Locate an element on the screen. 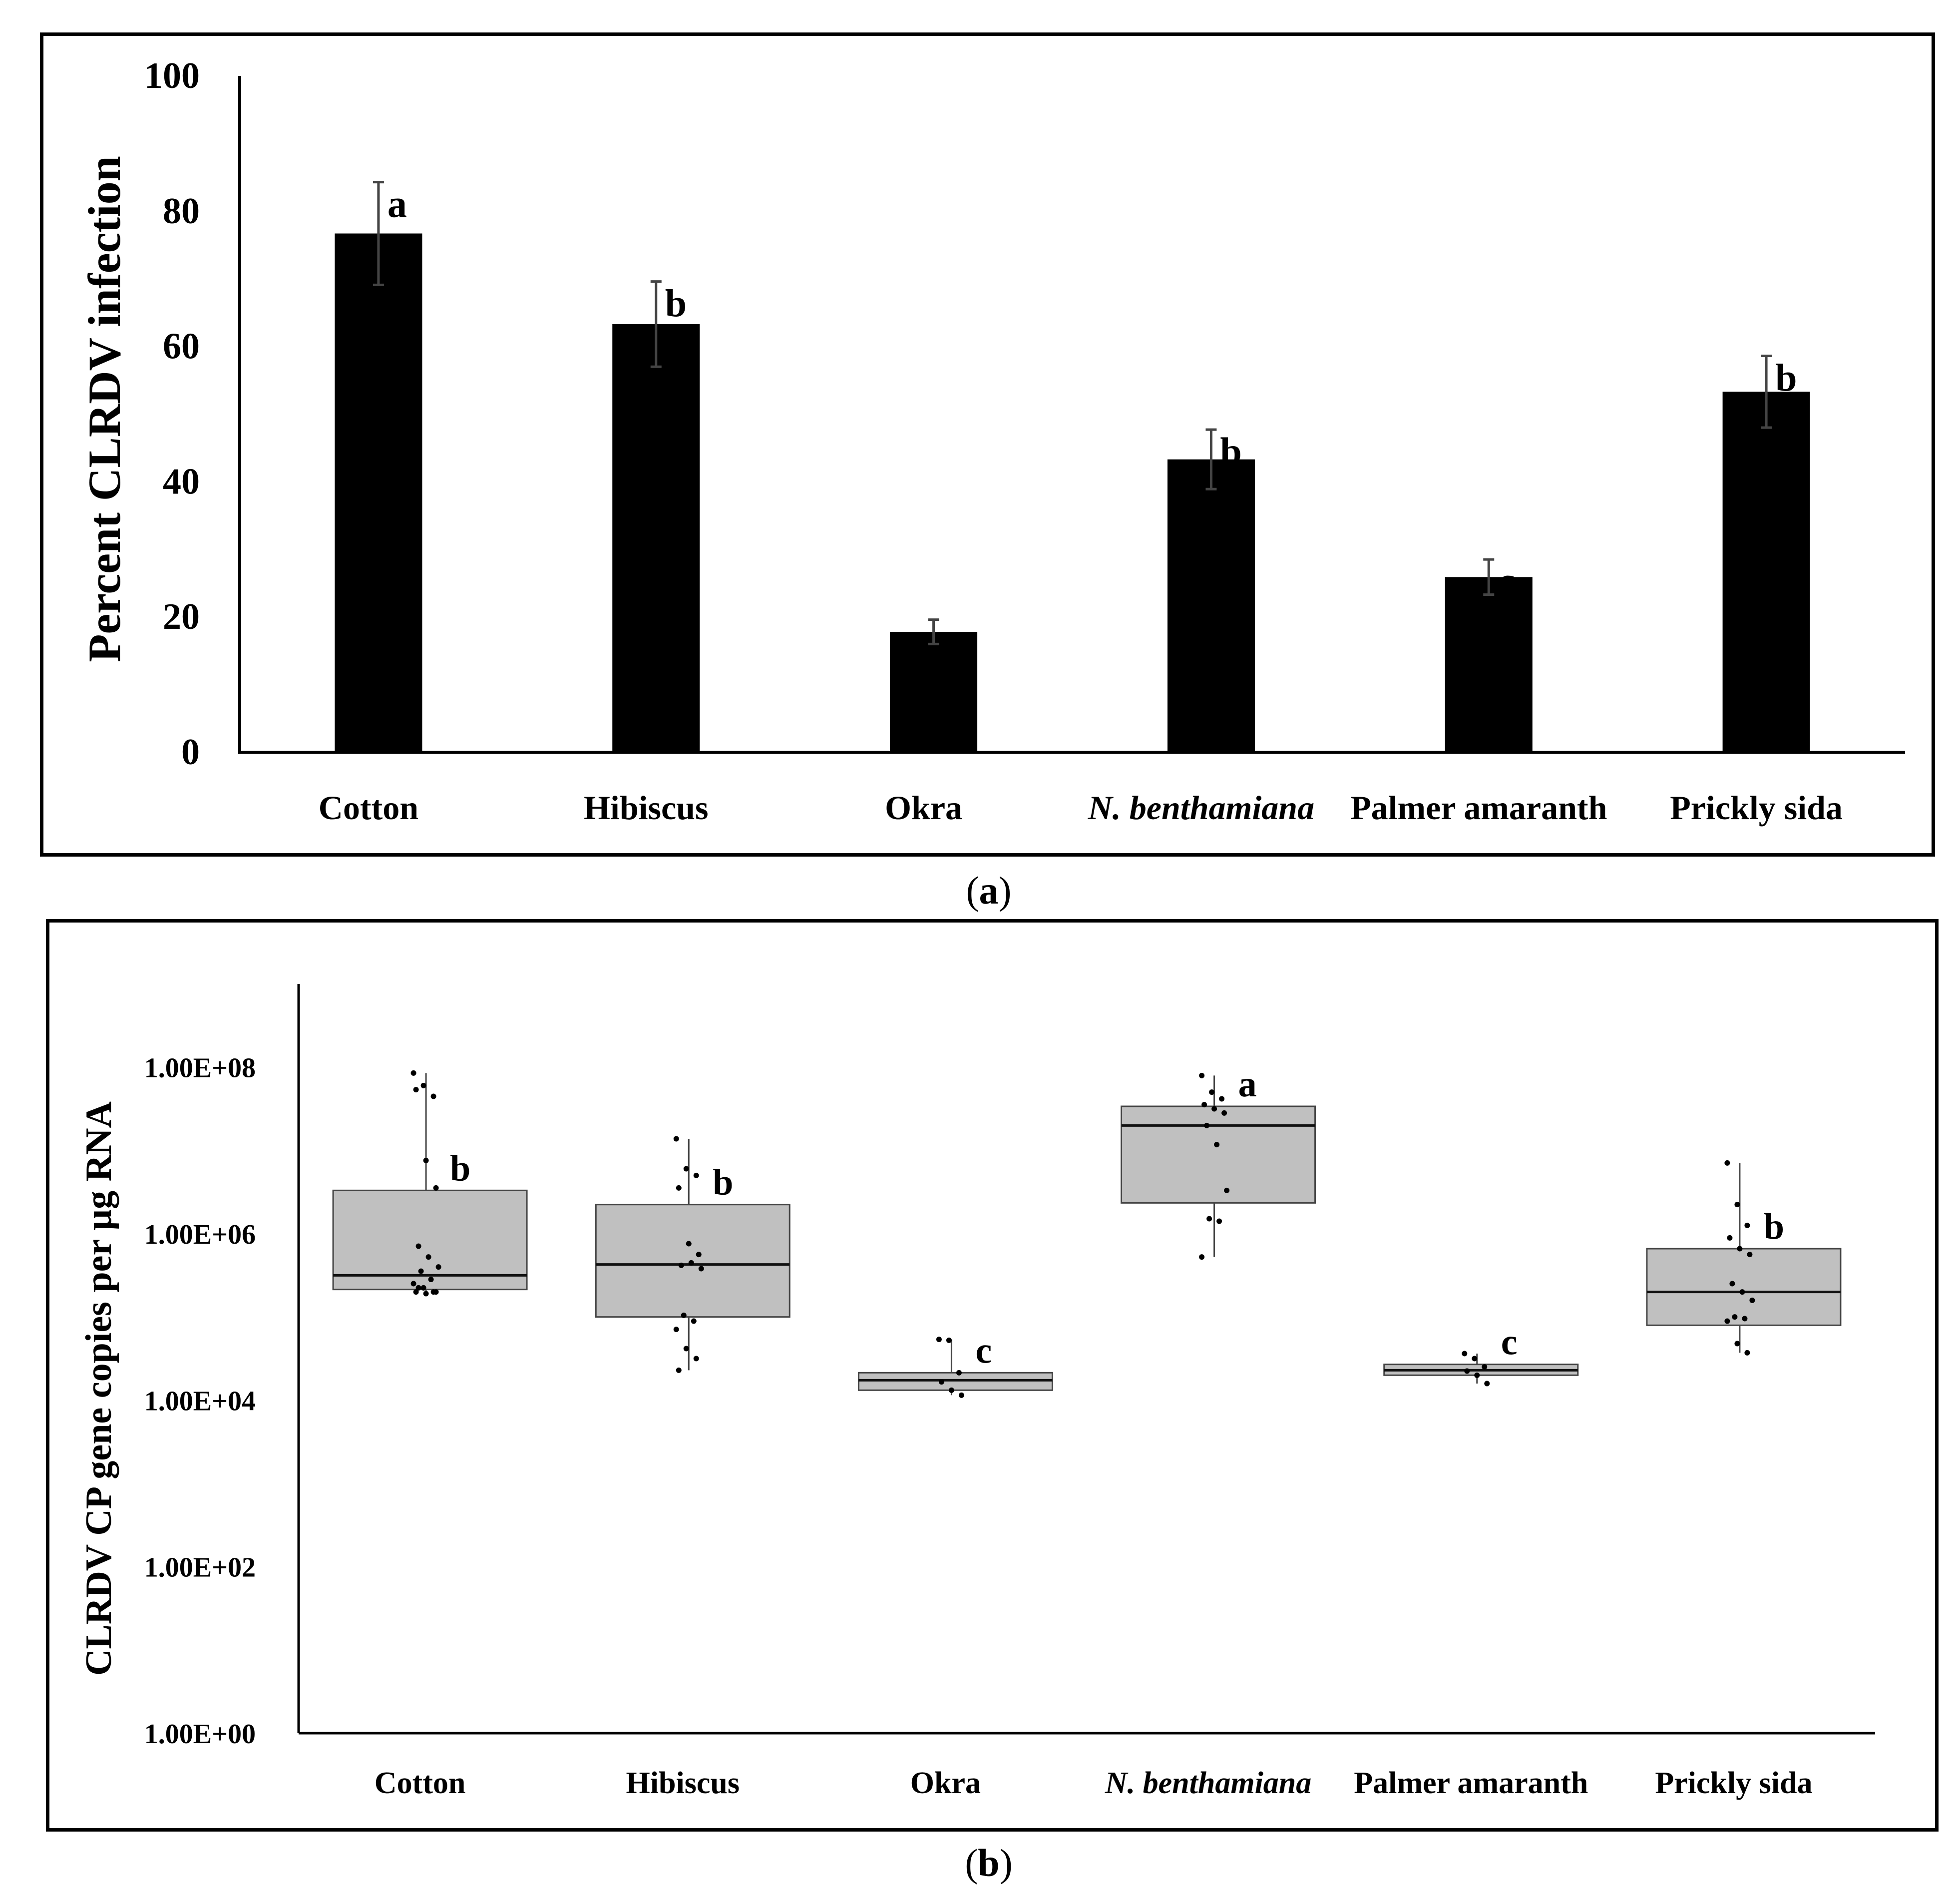 The width and height of the screenshot is (1960, 1902). box-prickly-sida is located at coordinates (1744, 1287).